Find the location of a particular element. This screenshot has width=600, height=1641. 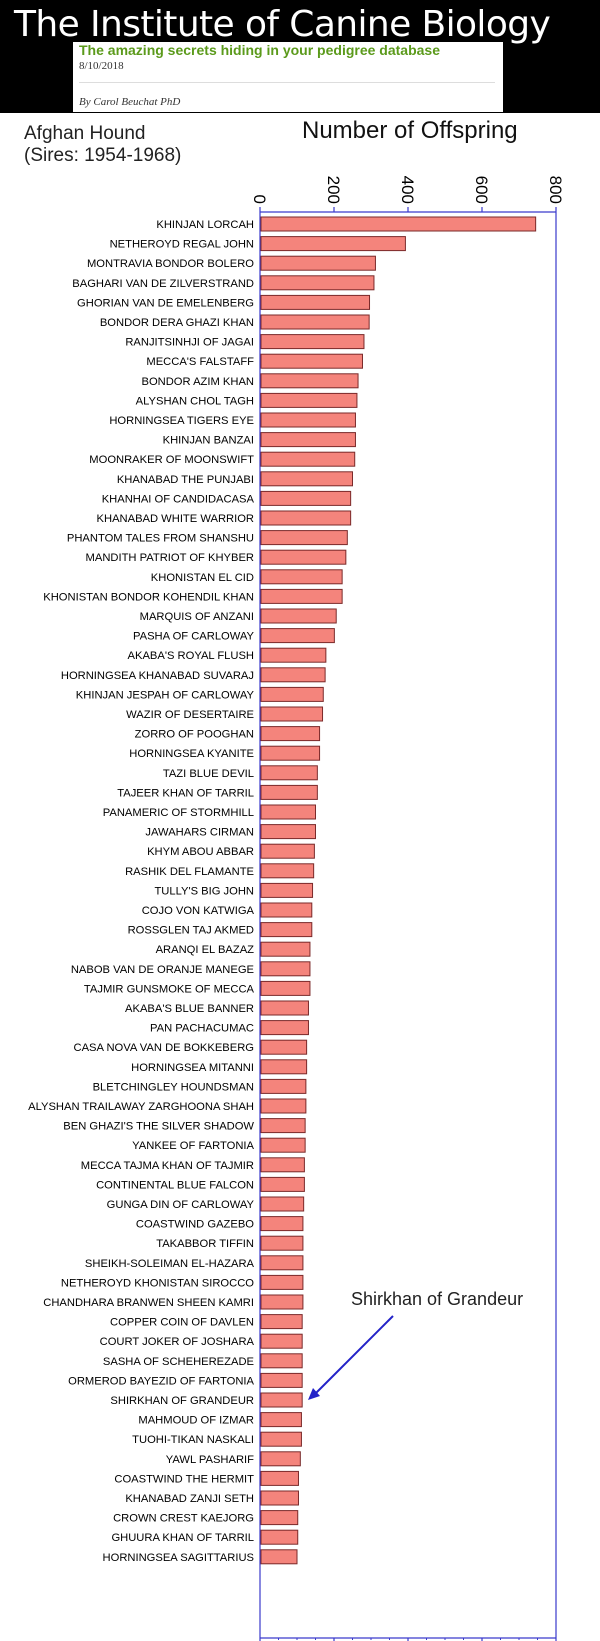

category-label: ARANQI EL BAZAZ is located at coordinates (205, 950).